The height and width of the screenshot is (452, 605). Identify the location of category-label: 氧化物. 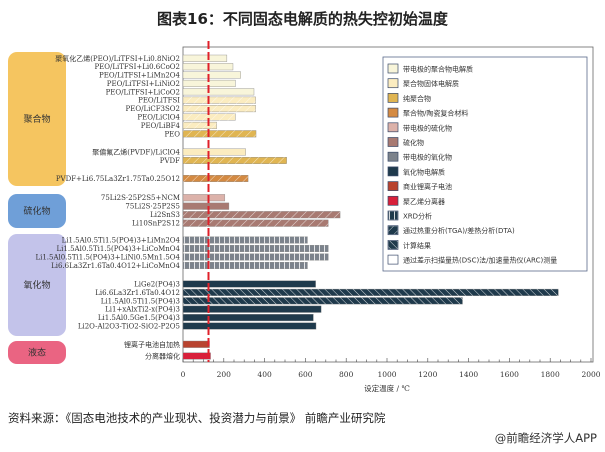
(36, 285).